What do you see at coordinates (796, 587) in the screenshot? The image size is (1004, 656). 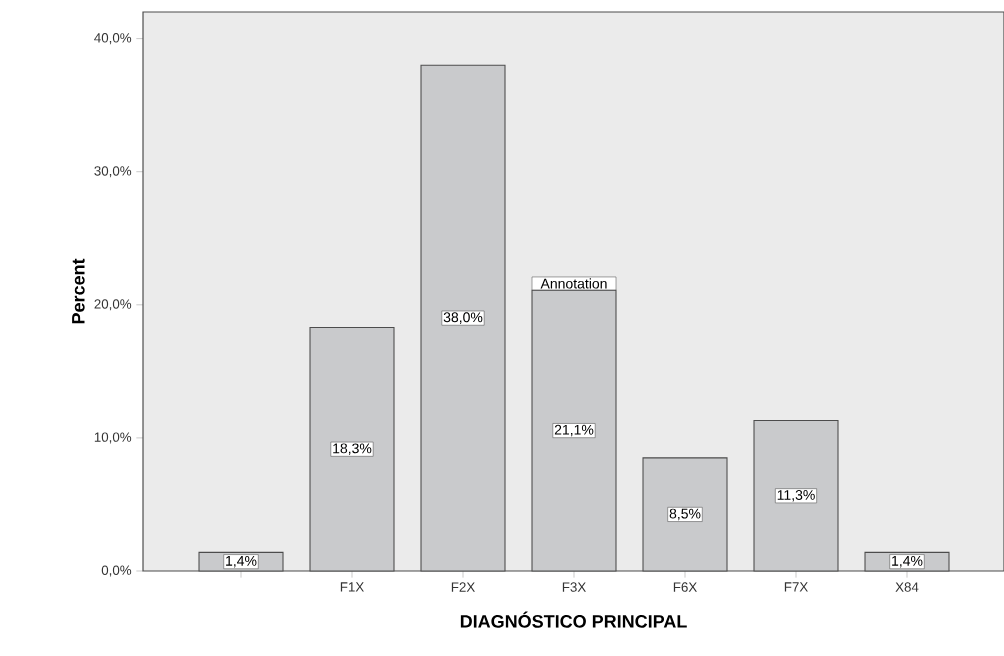 I see `x-tick-label: F7X` at bounding box center [796, 587].